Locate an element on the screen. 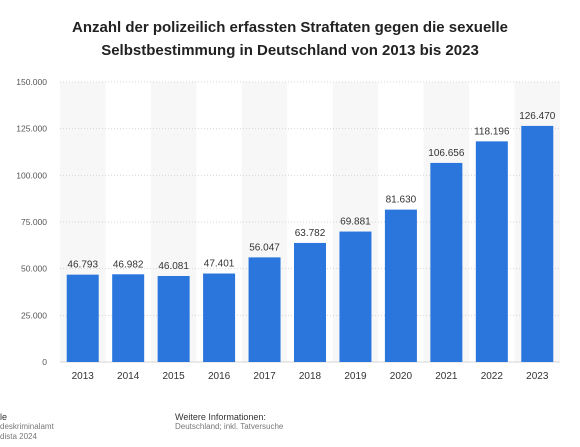 Image resolution: width=580 pixels, height=447 pixels. data-label: 69.881 is located at coordinates (355, 222).